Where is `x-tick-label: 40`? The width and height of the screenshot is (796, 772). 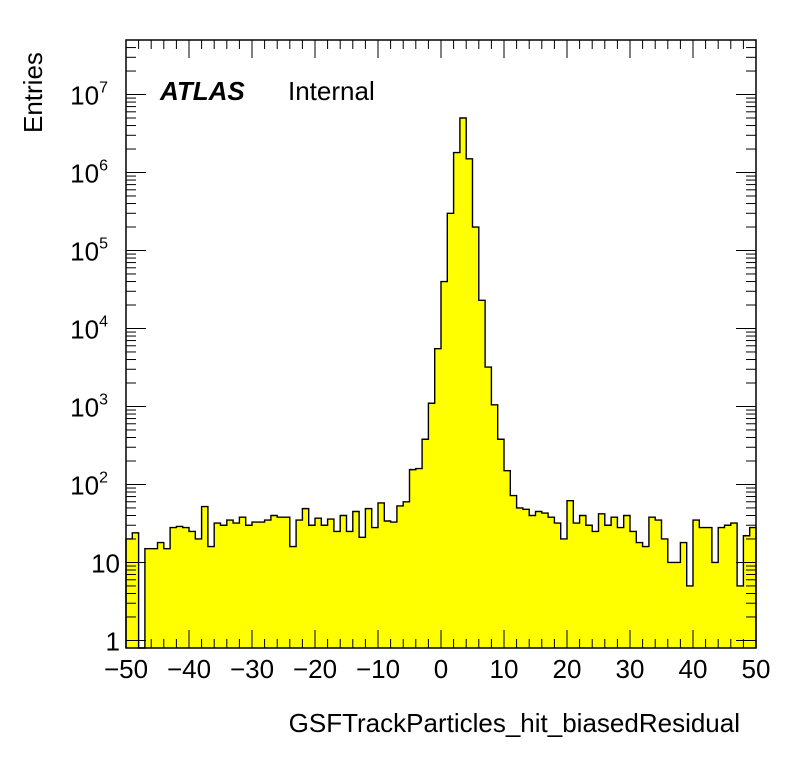 x-tick-label: 40 is located at coordinates (693, 669).